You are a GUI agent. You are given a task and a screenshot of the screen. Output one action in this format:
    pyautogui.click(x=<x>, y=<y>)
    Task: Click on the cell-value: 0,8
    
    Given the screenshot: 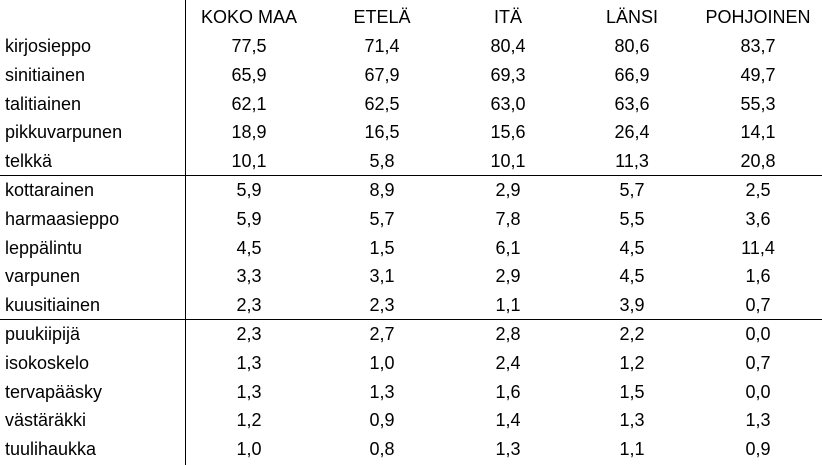 What is the action you would take?
    pyautogui.click(x=382, y=449)
    